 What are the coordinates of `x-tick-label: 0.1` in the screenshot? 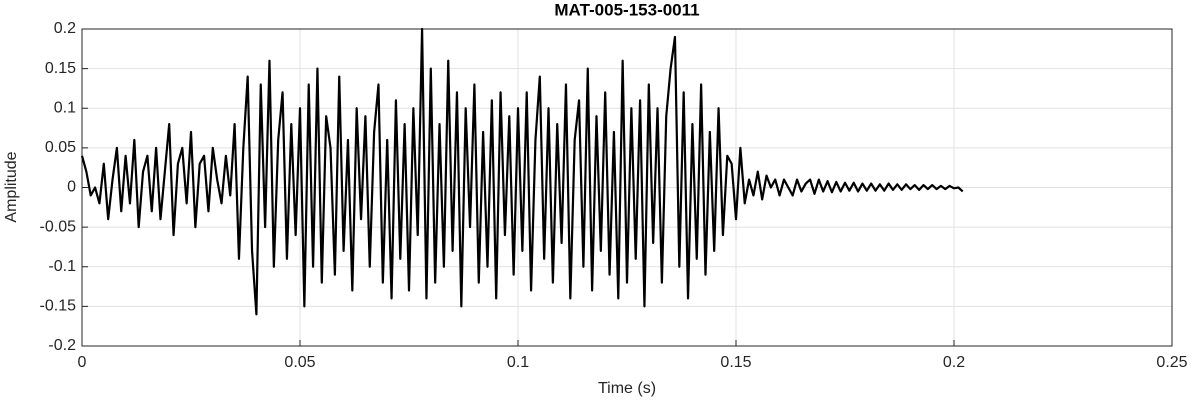 It's located at (518, 362).